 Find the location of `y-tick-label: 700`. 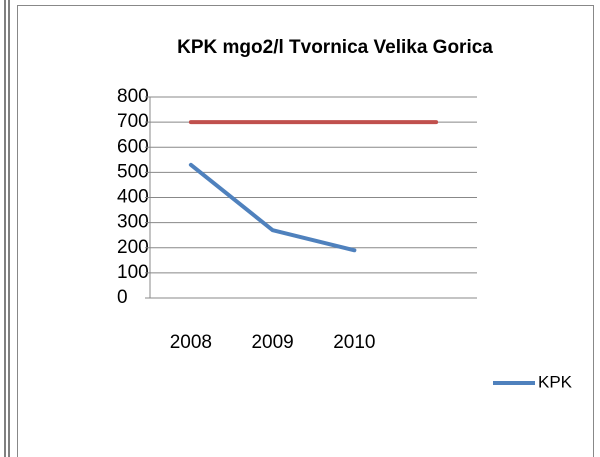

y-tick-label: 700 is located at coordinates (133, 121).